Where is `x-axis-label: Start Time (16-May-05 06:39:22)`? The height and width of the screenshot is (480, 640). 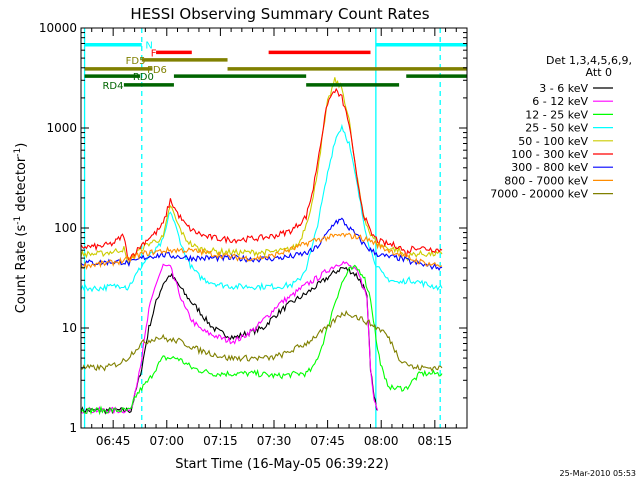
x-axis-label: Start Time (16-May-05 06:39:22) is located at coordinates (282, 464).